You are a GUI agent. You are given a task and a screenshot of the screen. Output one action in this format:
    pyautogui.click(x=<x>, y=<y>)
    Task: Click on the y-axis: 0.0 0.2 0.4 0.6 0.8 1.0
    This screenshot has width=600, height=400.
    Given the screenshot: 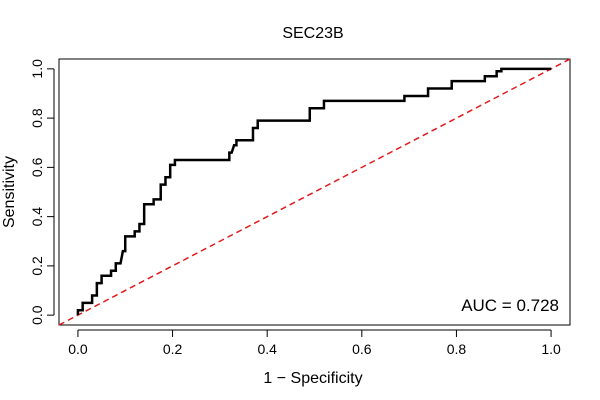 What is the action you would take?
    pyautogui.click(x=42, y=192)
    